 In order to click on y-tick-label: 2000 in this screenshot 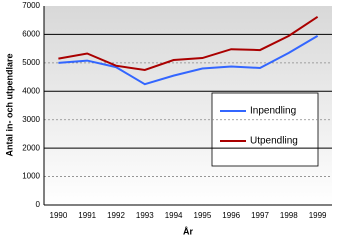, I will do `click(31, 147)`.